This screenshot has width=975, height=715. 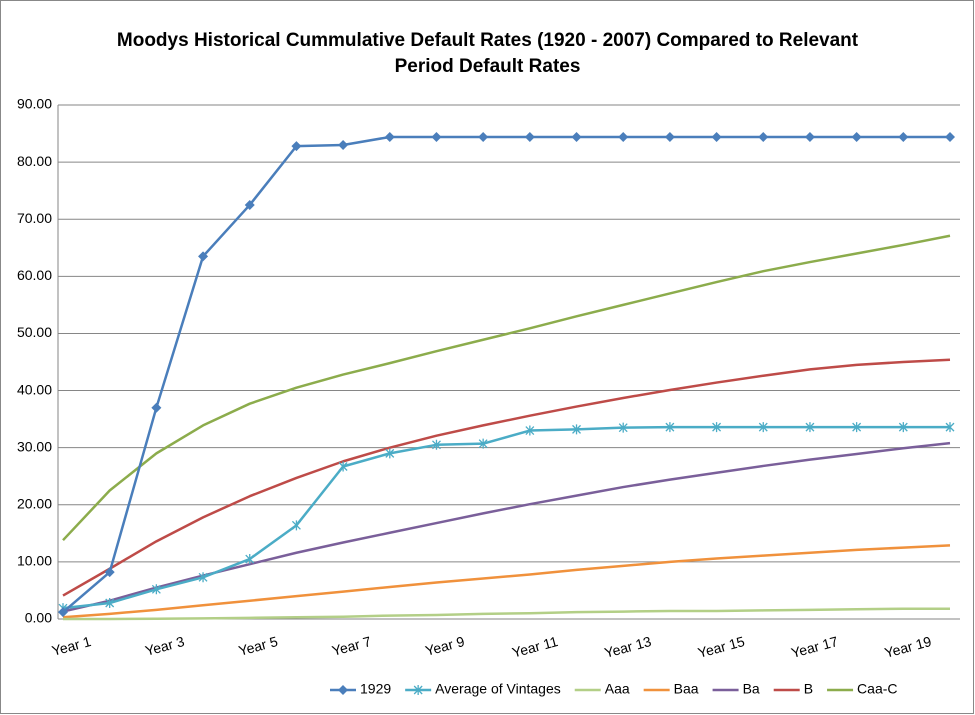 What do you see at coordinates (751, 689) in the screenshot?
I see `legend-label: Ba` at bounding box center [751, 689].